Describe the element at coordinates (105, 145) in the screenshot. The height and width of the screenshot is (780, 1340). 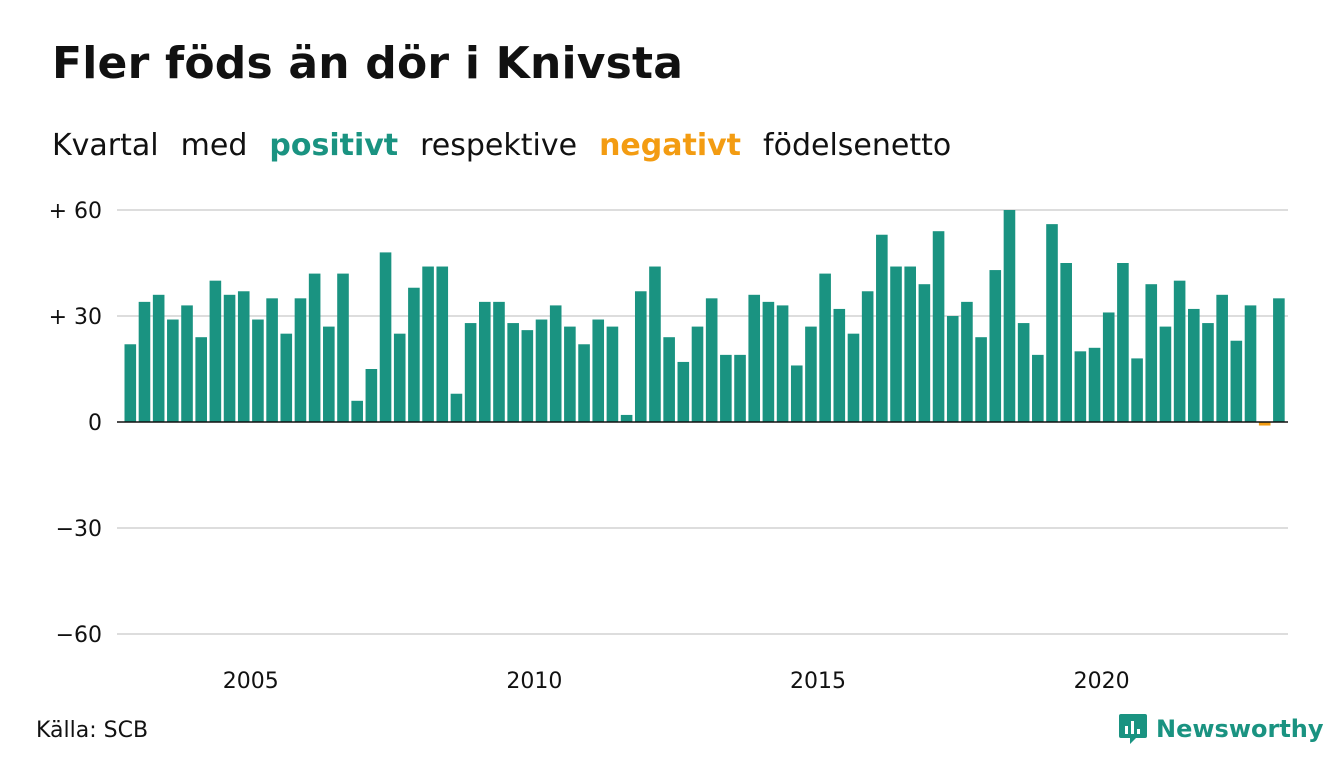
I see `subtitle-word-kvartal: Kvartal` at that location.